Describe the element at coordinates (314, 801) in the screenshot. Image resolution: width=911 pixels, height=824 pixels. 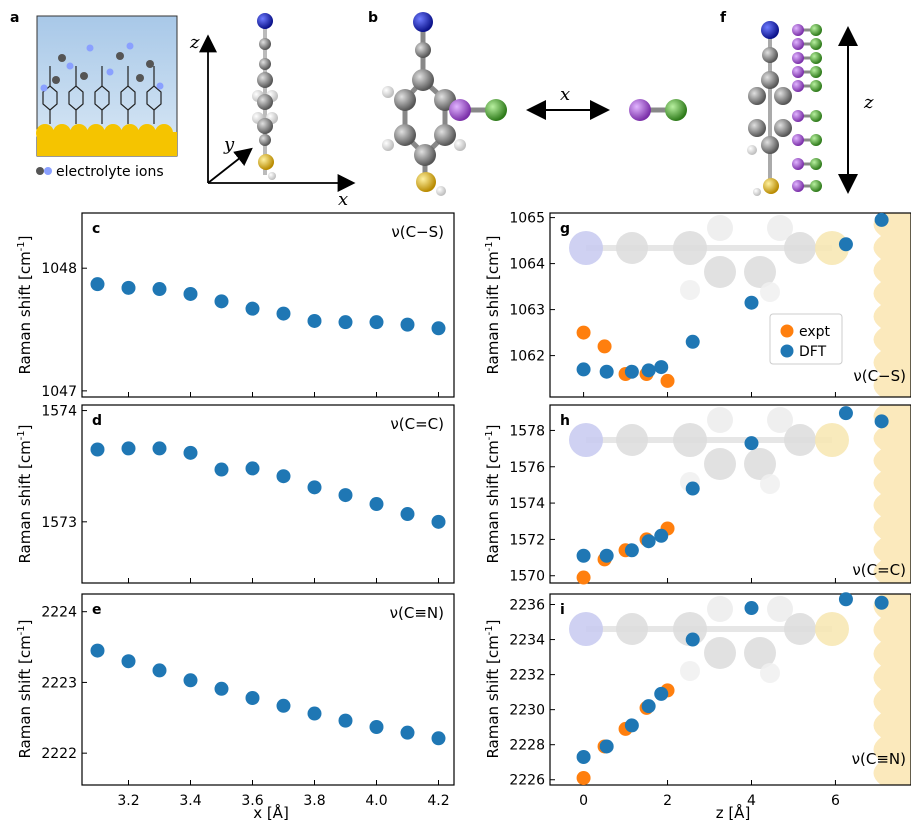
I see `chart-e-xtick-label: 3.8` at that location.